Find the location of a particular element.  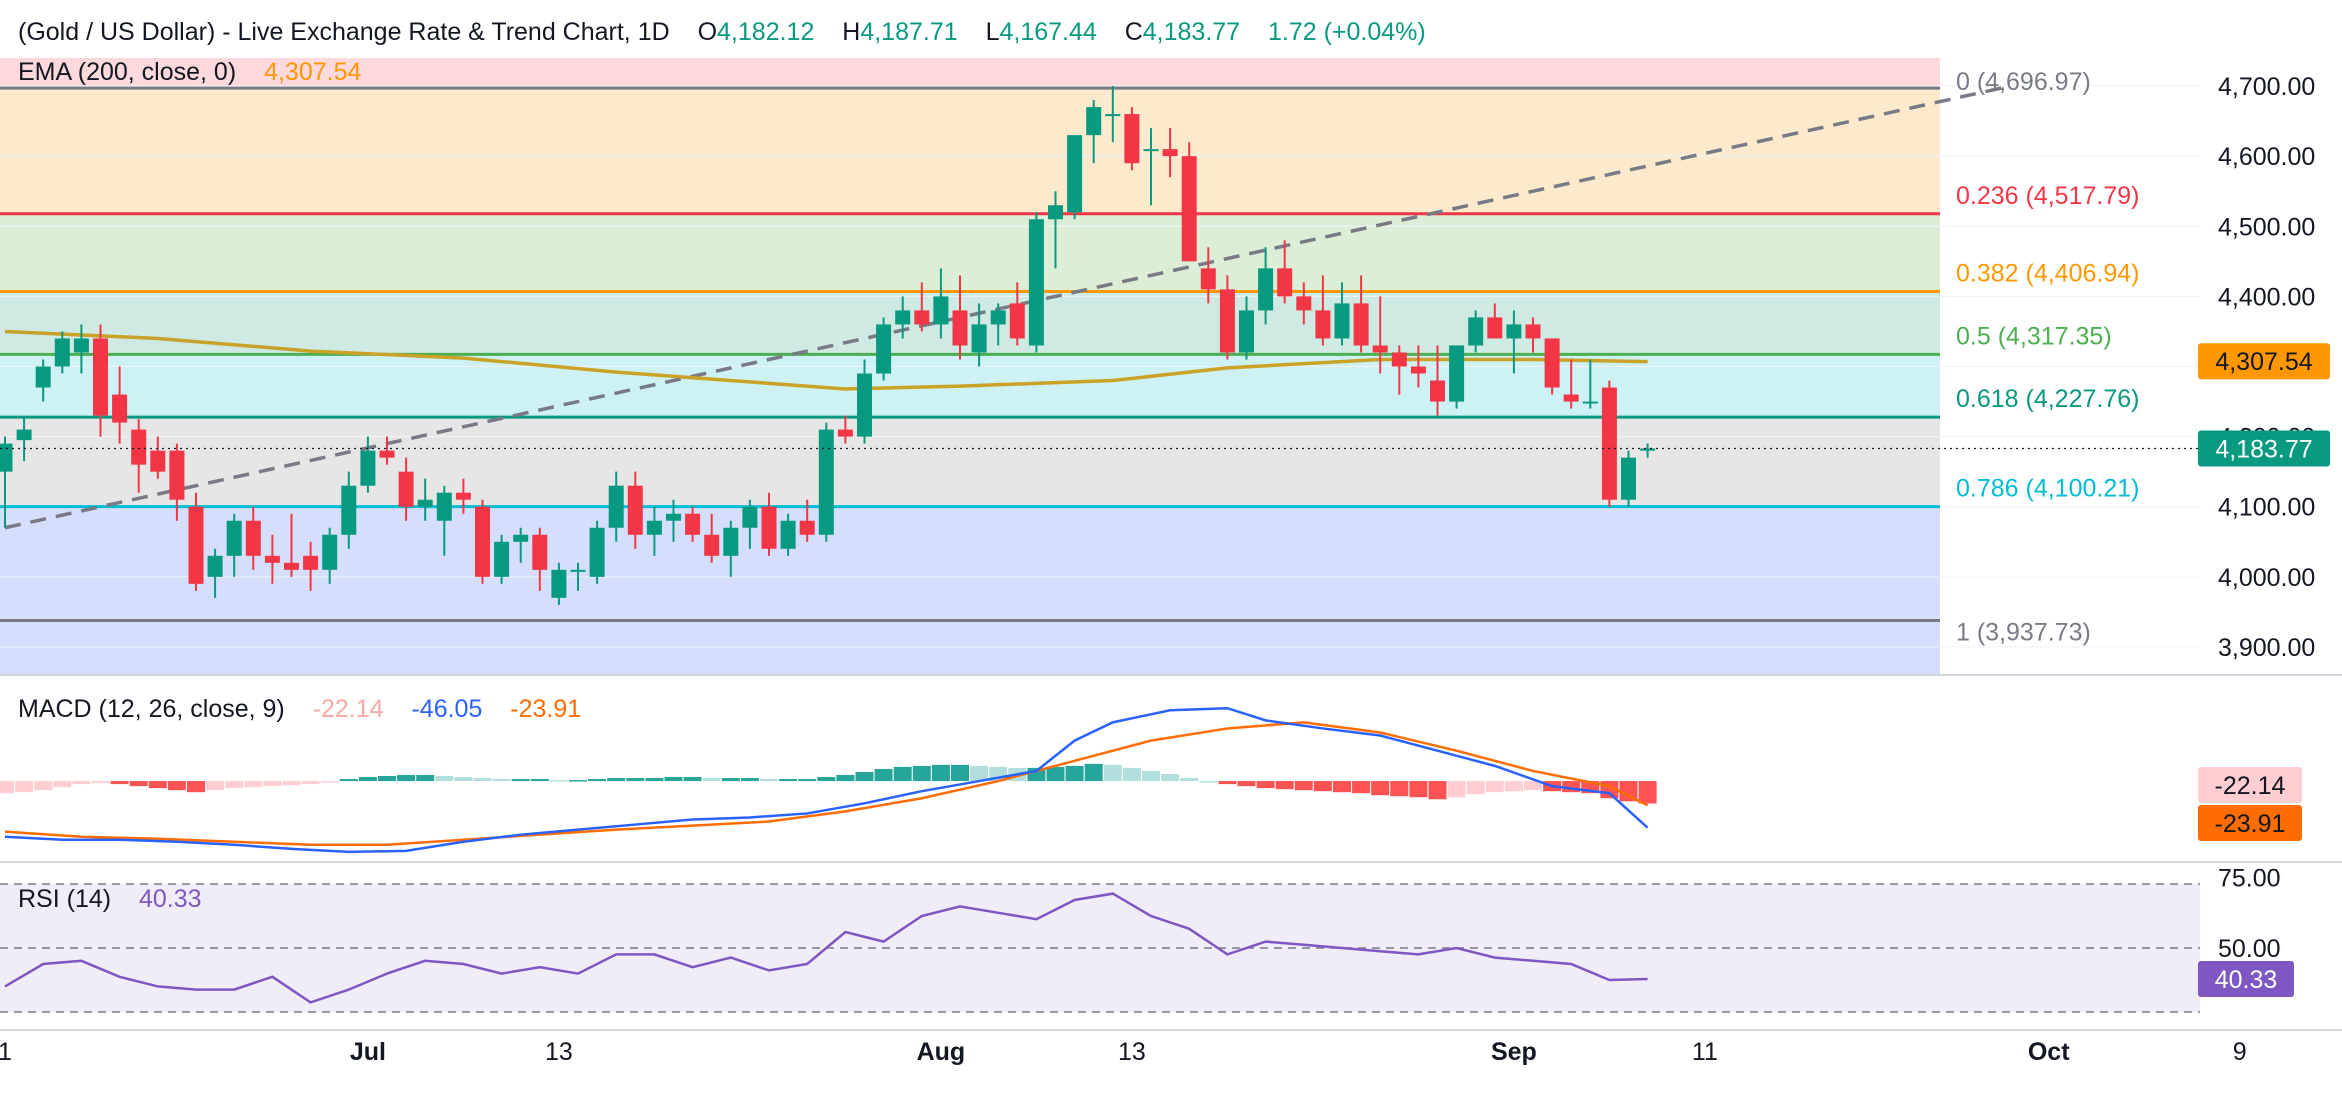

rsi-line is located at coordinates (826, 948).